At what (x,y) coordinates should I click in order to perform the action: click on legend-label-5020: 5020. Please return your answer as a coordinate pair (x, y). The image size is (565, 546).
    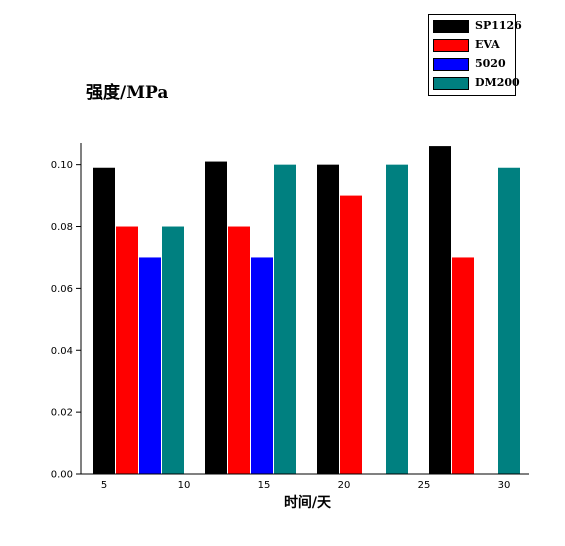
    Looking at the image, I should click on (490, 63).